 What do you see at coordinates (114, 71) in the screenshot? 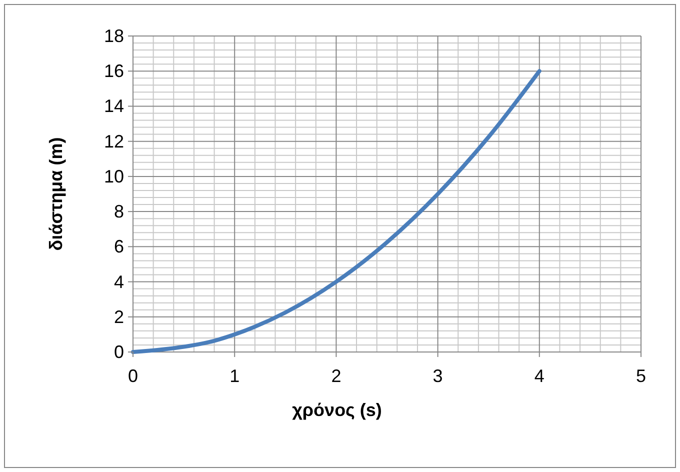
I see `y-tick-label: 16` at bounding box center [114, 71].